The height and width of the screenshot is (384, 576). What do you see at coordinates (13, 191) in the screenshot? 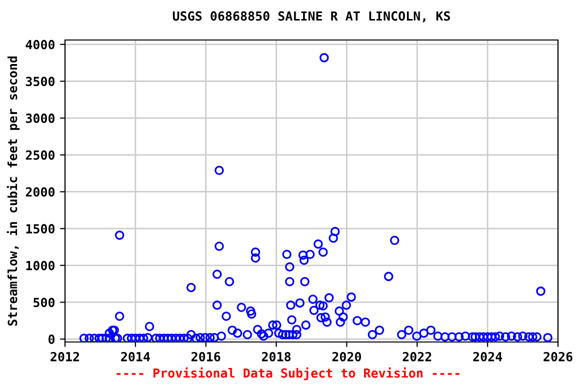
I see `y-axis-title: Streamflow, in cubic feet per second` at bounding box center [13, 191].